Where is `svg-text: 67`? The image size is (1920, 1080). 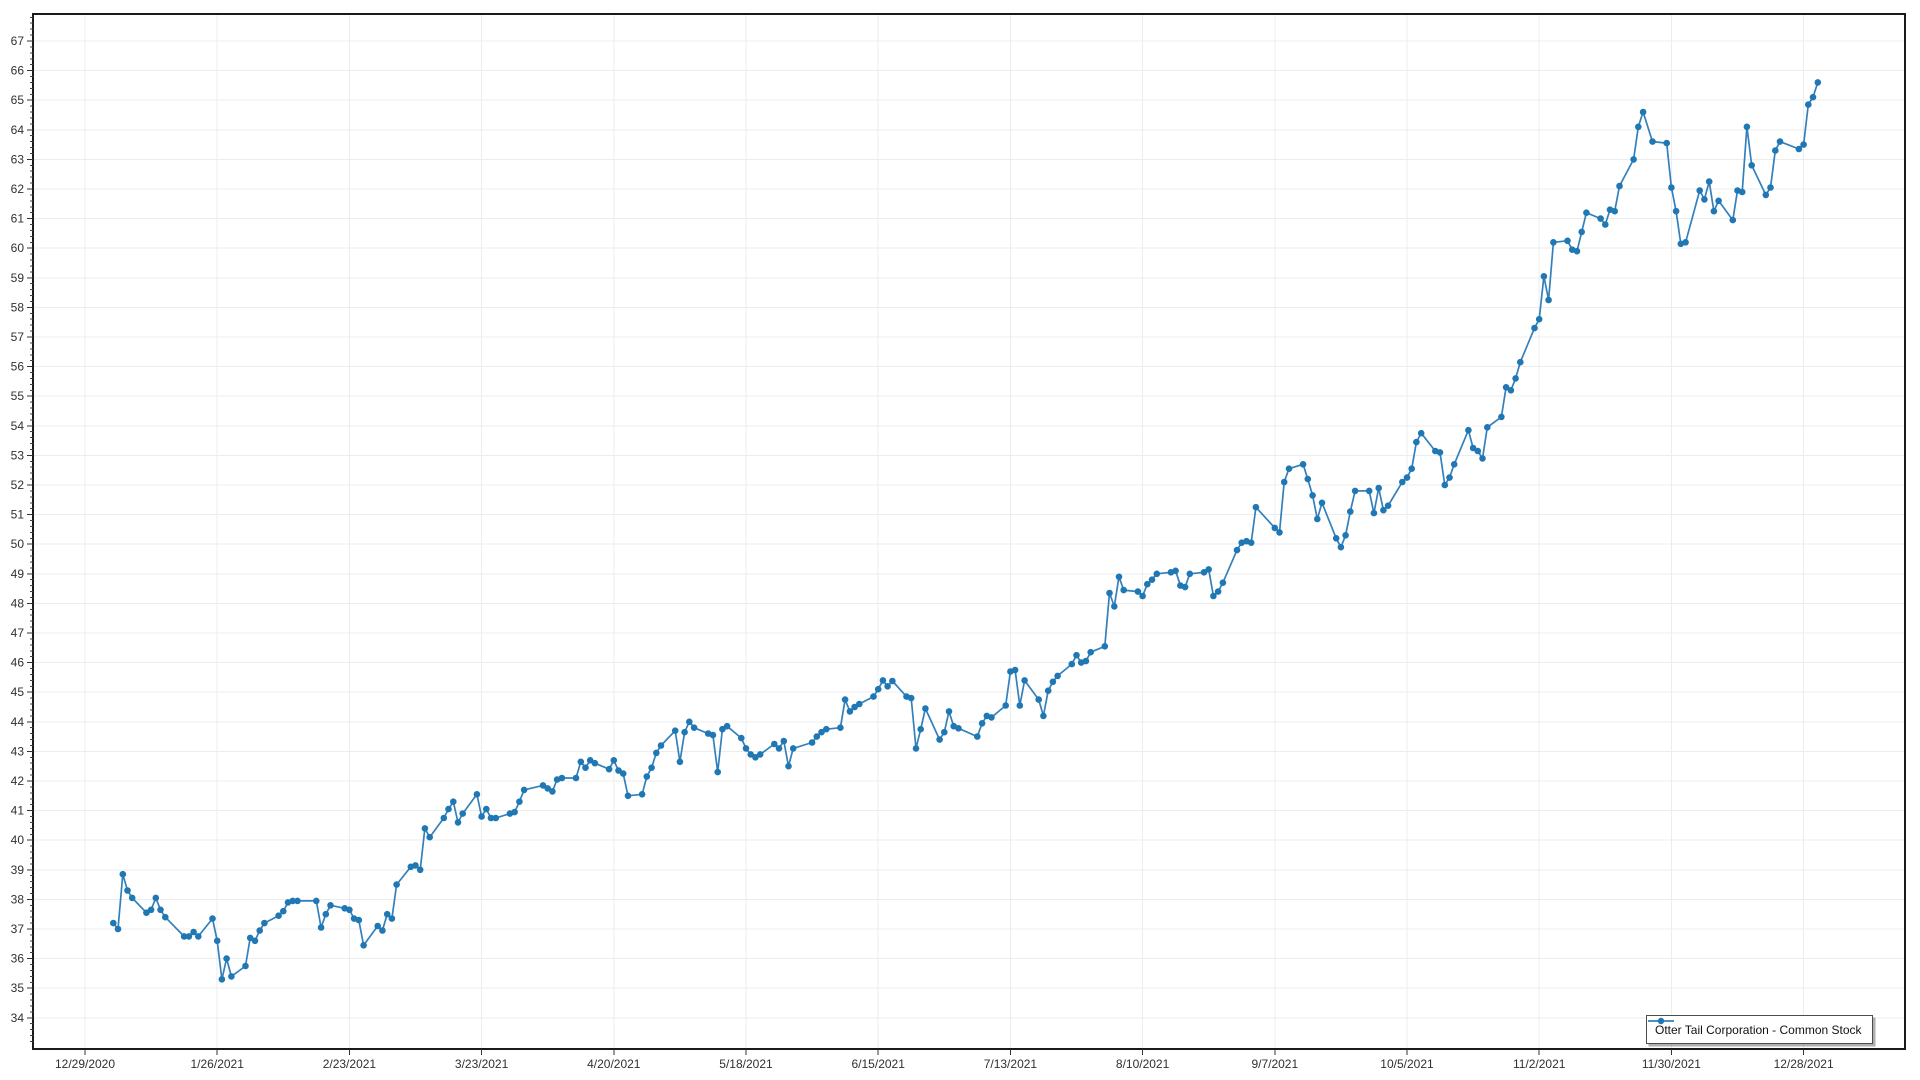 svg-text: 67 is located at coordinates (18, 41).